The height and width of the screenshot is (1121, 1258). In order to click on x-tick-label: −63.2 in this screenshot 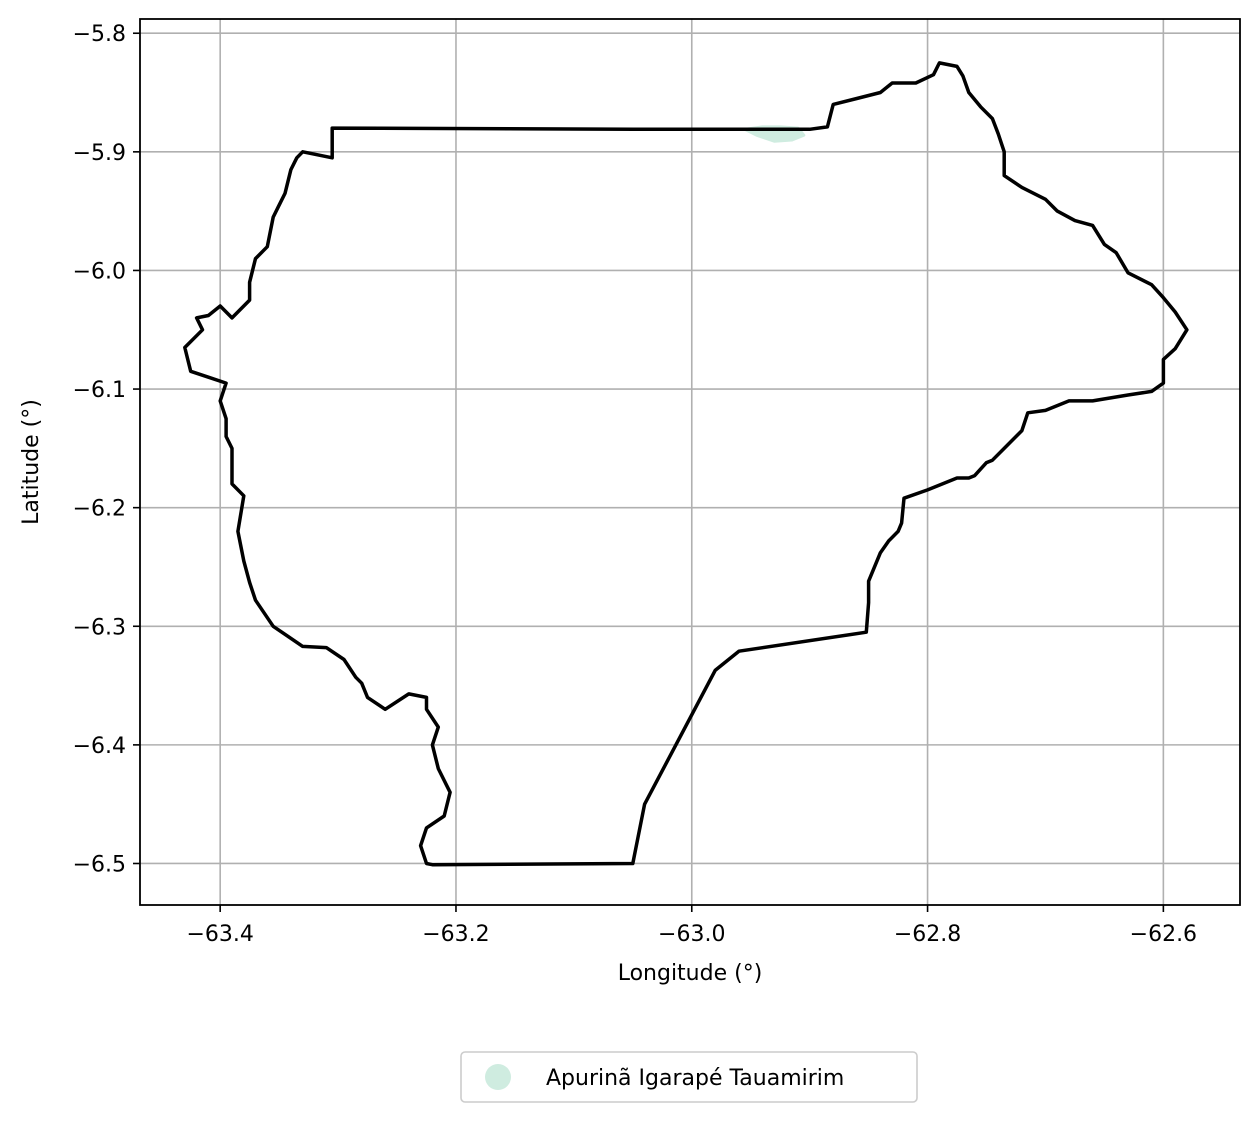, I will do `click(455, 934)`.